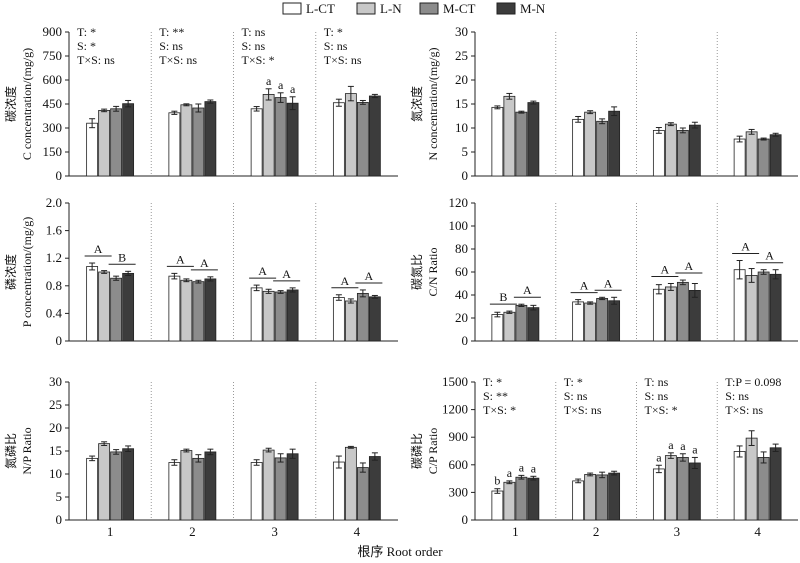 The image size is (800, 563). Describe the element at coordinates (455, 409) in the screenshot. I see `y-tick-label: 1200` at that location.